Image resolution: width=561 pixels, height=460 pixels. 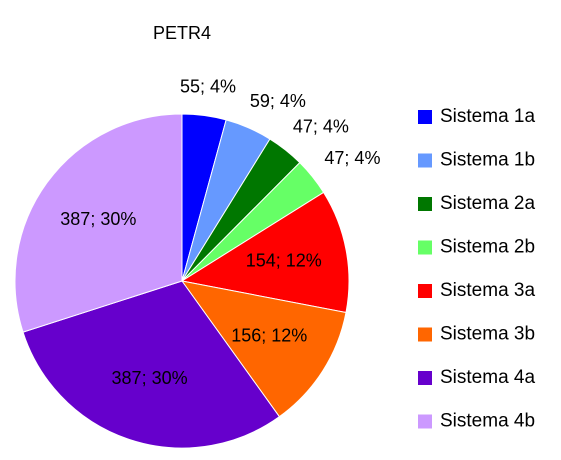 What do you see at coordinates (487, 334) in the screenshot?
I see `legend-label: Sistema 3b` at bounding box center [487, 334].